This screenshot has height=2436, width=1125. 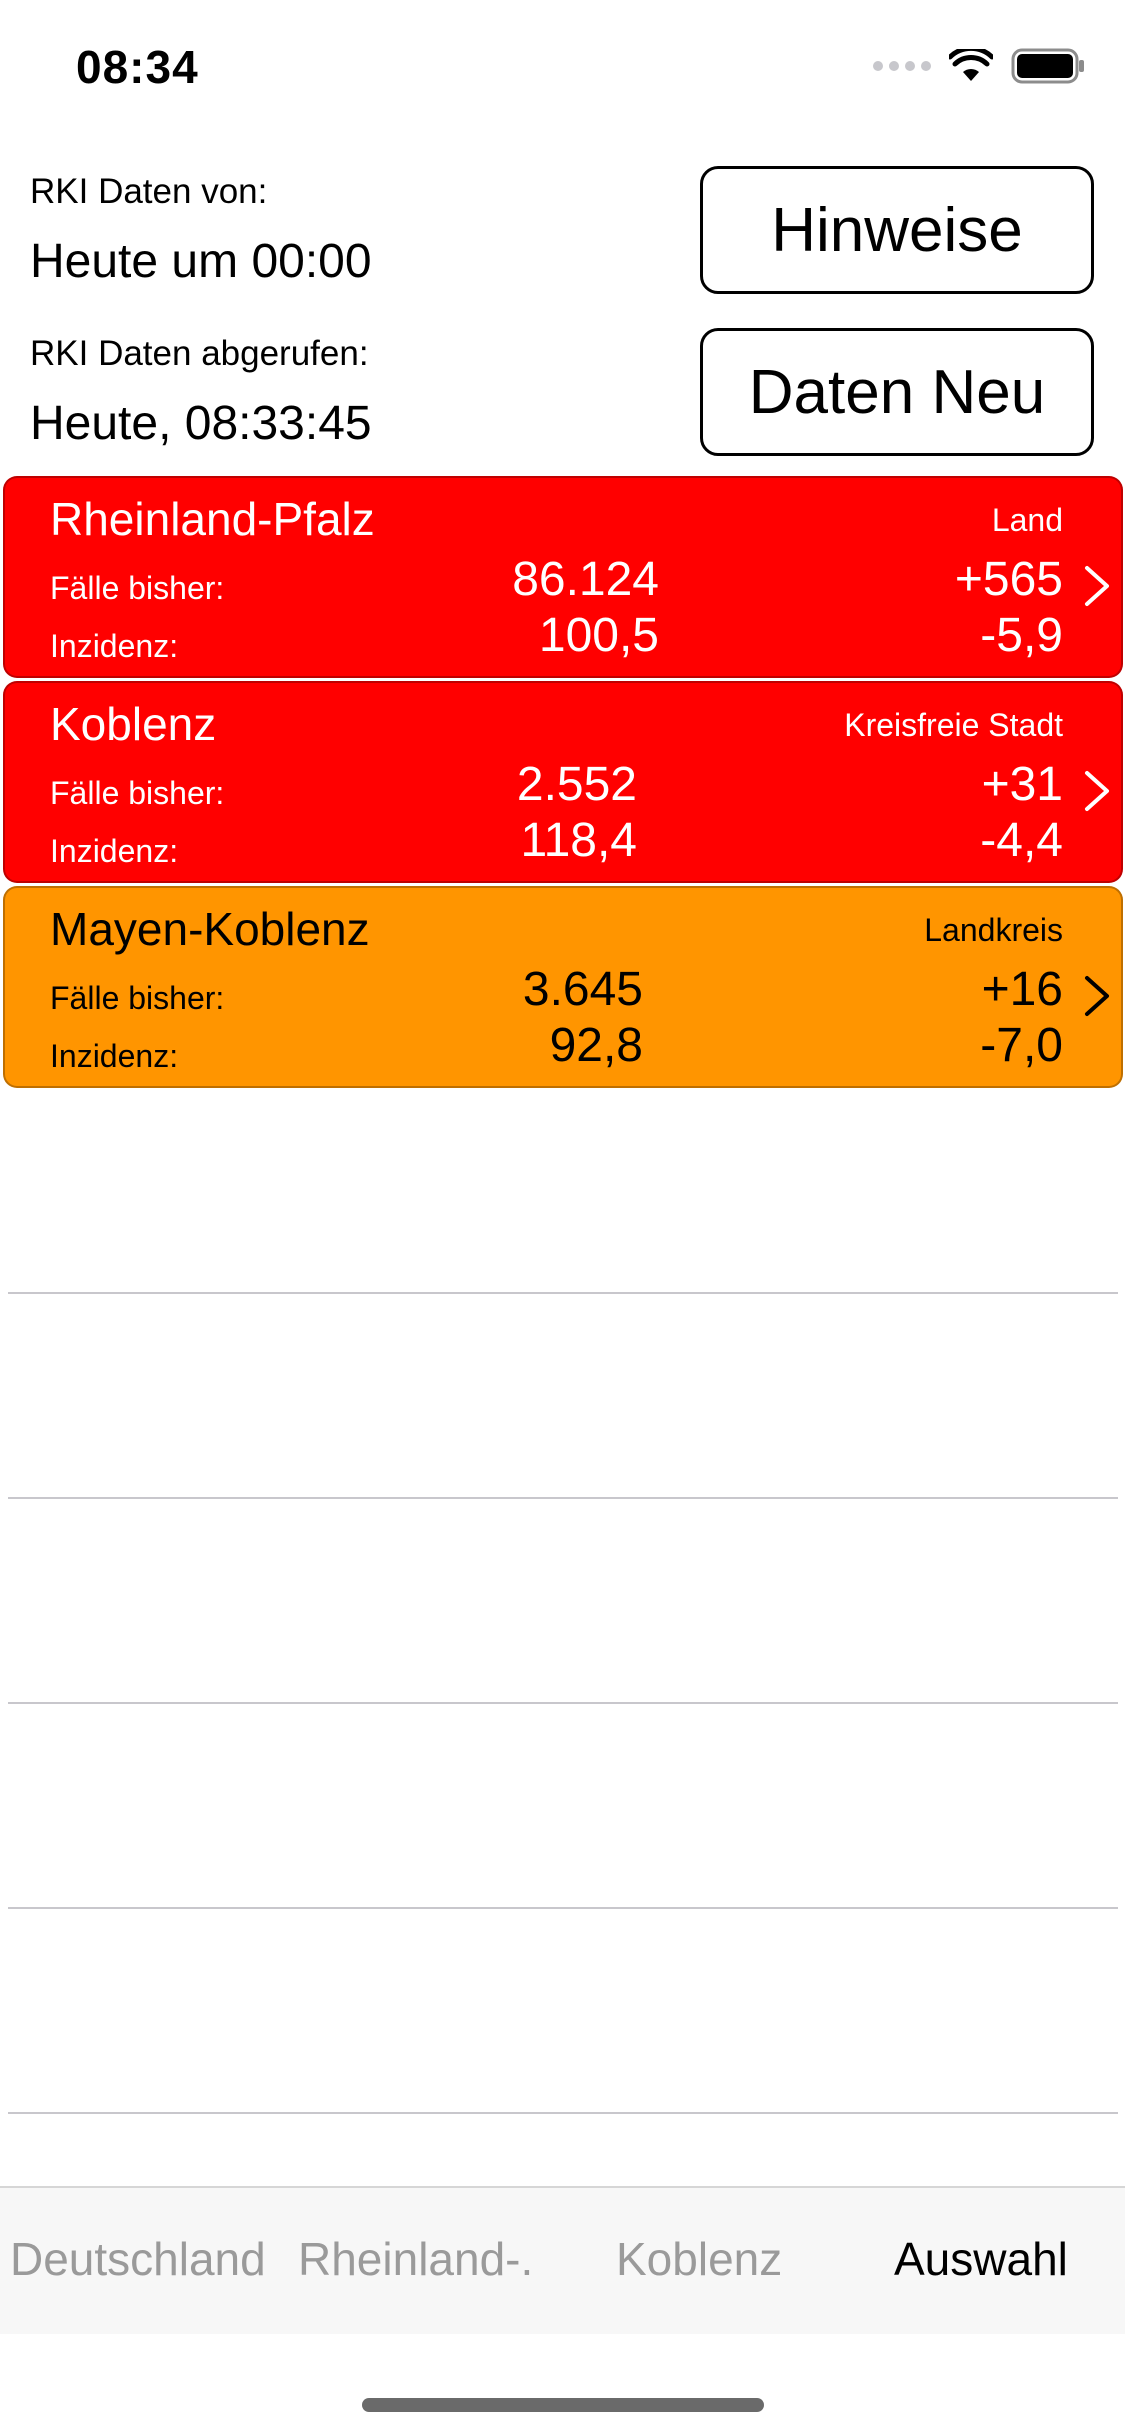 What do you see at coordinates (138, 2259) in the screenshot?
I see `tab-deutschland: Deutschland` at bounding box center [138, 2259].